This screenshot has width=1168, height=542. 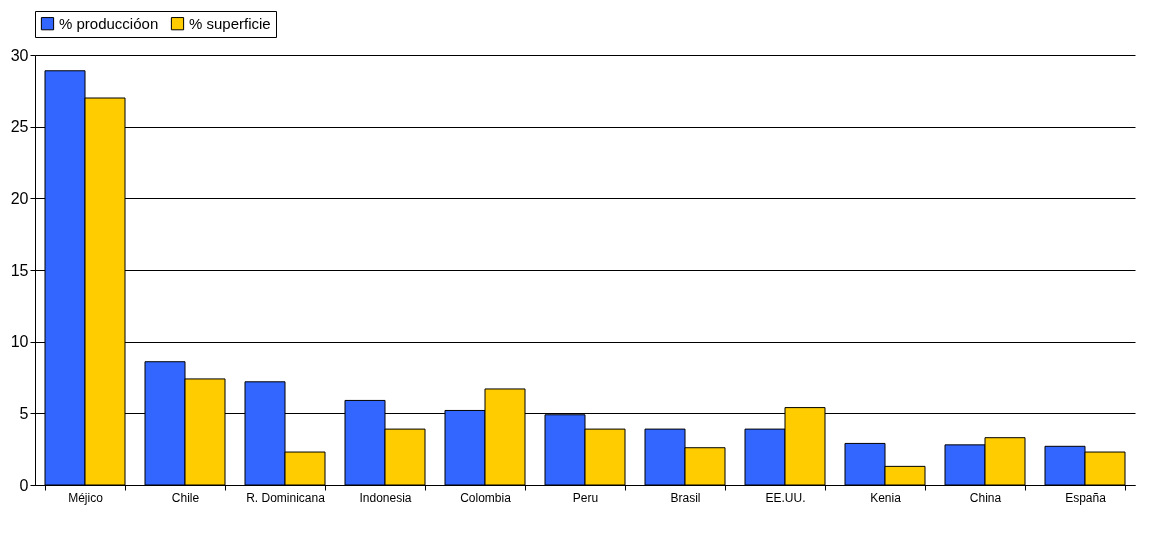 What do you see at coordinates (185, 497) in the screenshot?
I see `x-tick-label: Chile` at bounding box center [185, 497].